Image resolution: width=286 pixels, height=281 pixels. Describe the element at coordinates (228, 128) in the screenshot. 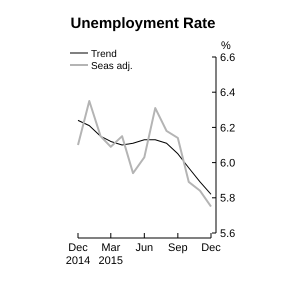

I see `y-tick-label: 6.2` at that location.